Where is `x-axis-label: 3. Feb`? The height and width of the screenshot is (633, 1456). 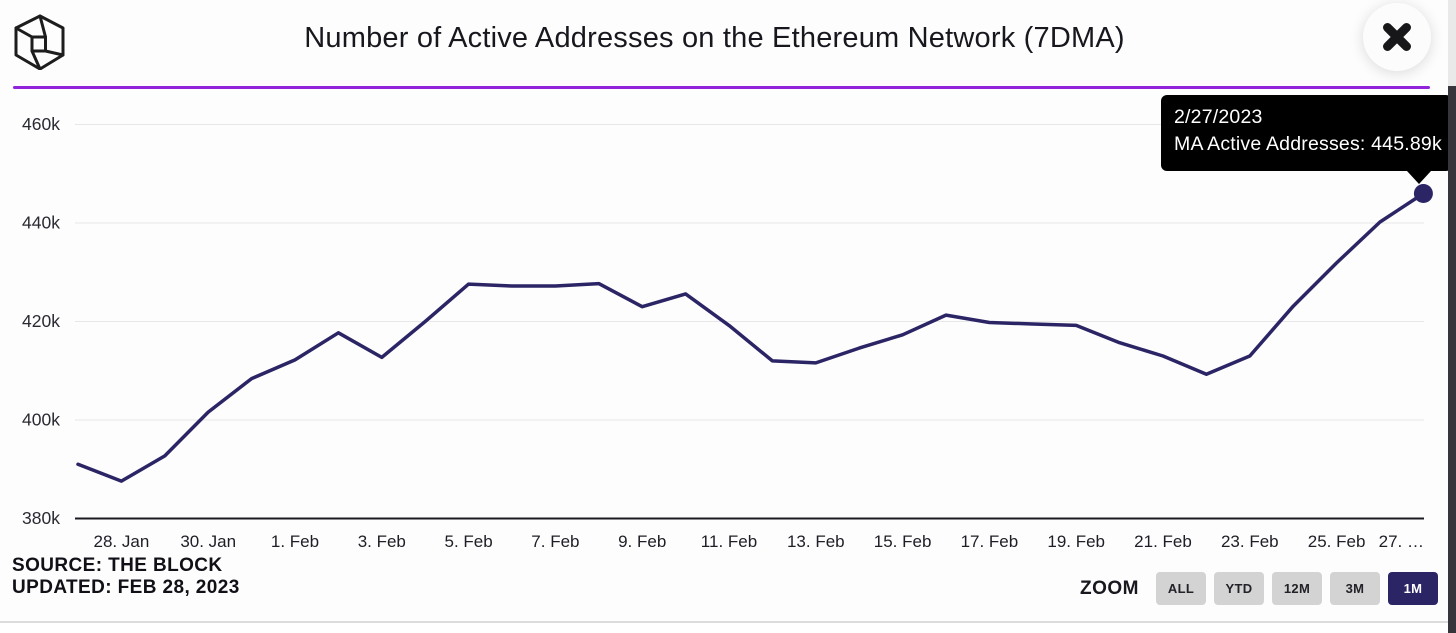
x-axis-label: 3. Feb is located at coordinates (382, 541).